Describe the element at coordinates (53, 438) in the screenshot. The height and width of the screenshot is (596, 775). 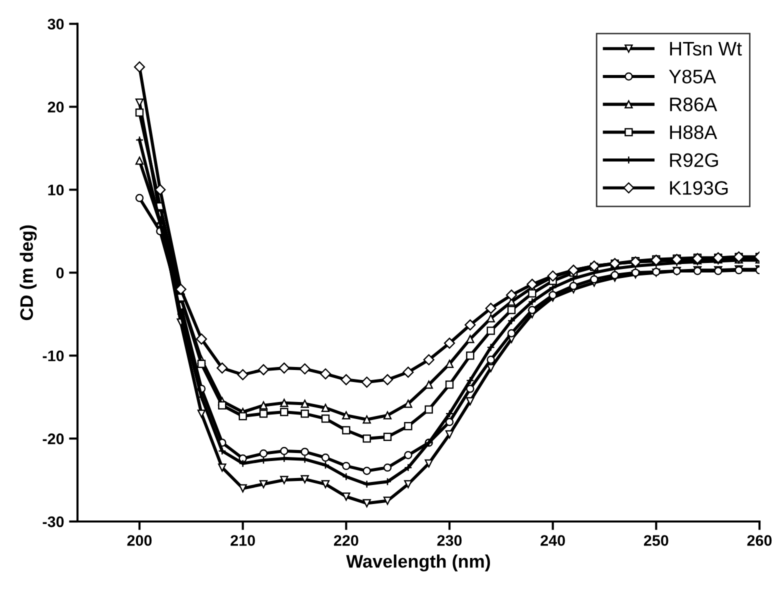
I see `y-tick-label: -20` at that location.